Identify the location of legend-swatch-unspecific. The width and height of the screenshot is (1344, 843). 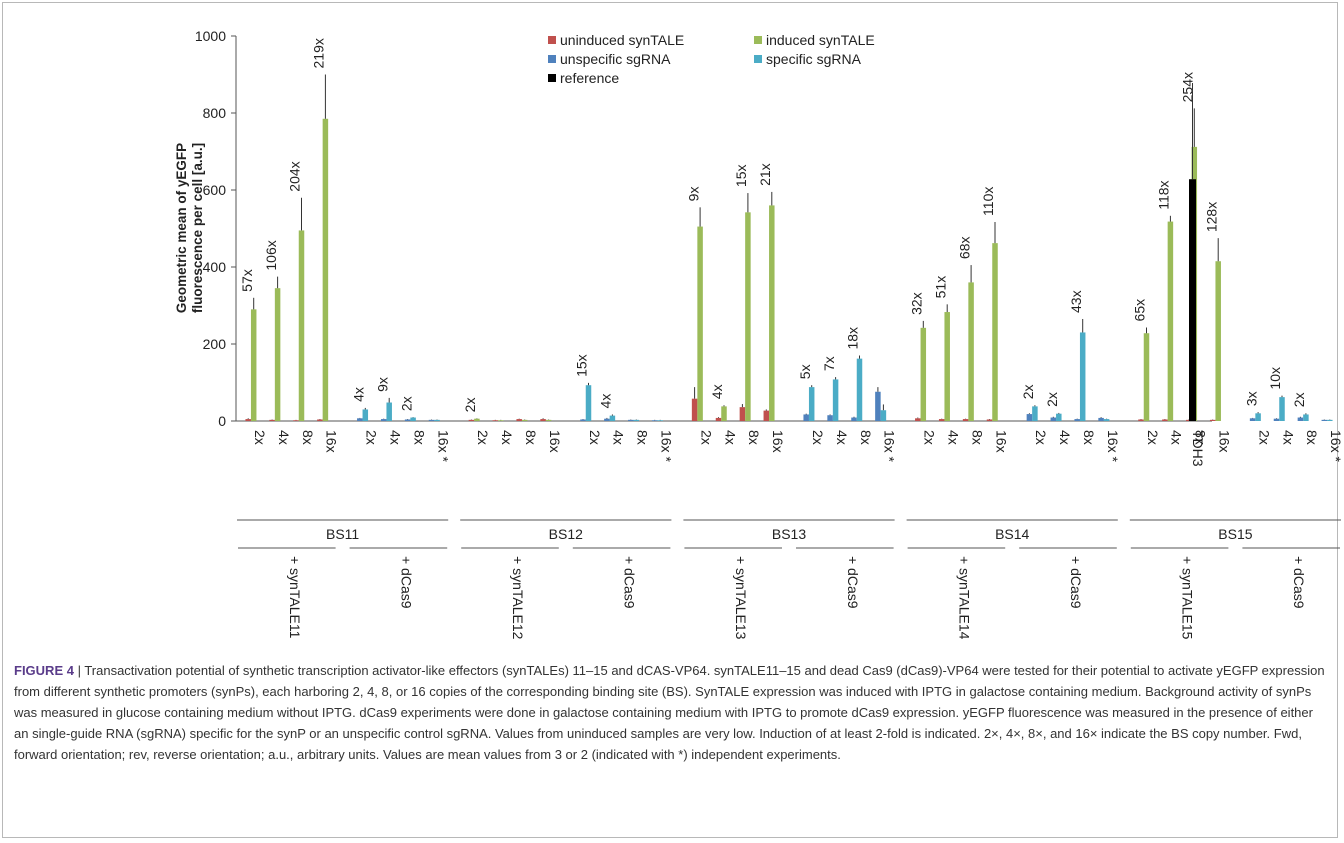
(552, 59).